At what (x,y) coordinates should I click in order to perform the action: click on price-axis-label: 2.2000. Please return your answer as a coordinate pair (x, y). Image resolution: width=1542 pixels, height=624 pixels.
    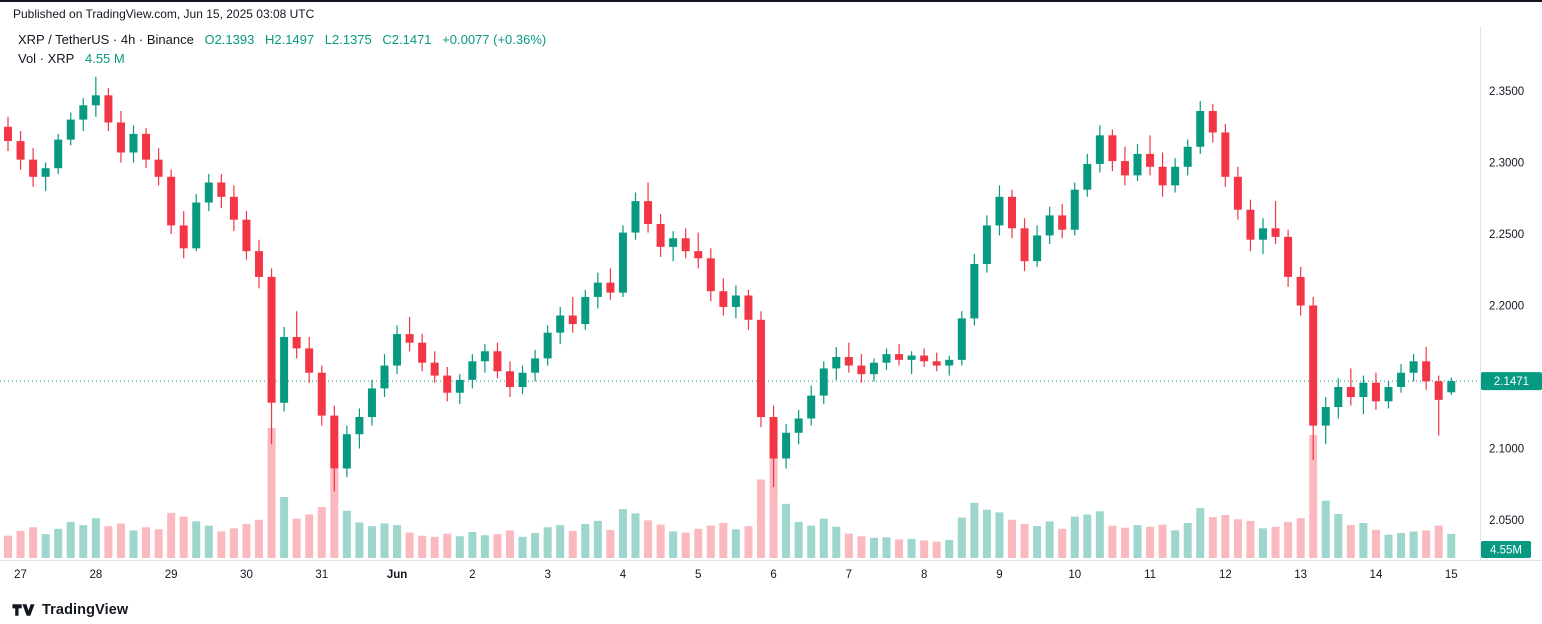
    Looking at the image, I should click on (1506, 307).